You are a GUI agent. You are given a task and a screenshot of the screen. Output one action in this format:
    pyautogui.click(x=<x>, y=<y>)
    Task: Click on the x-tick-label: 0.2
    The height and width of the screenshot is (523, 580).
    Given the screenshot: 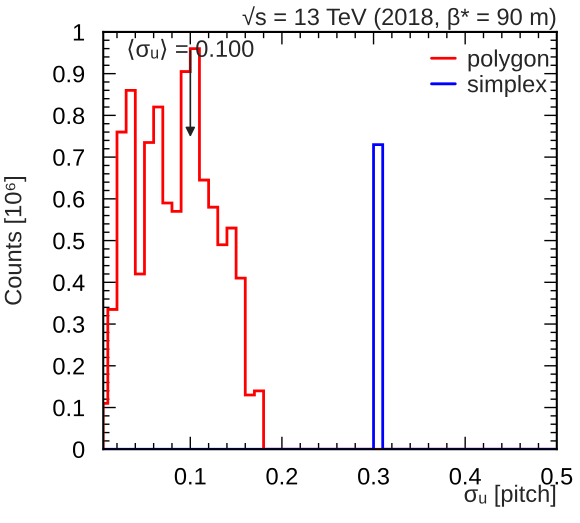 What is the action you would take?
    pyautogui.click(x=282, y=476)
    